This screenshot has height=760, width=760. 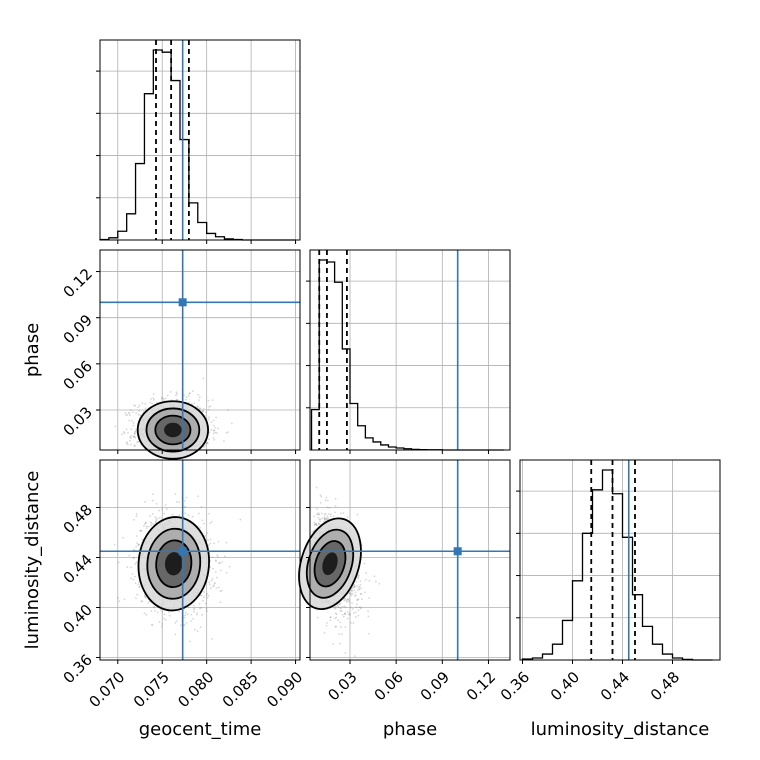 I want to click on y-tick-label-phase: 0.03, so click(x=78, y=421).